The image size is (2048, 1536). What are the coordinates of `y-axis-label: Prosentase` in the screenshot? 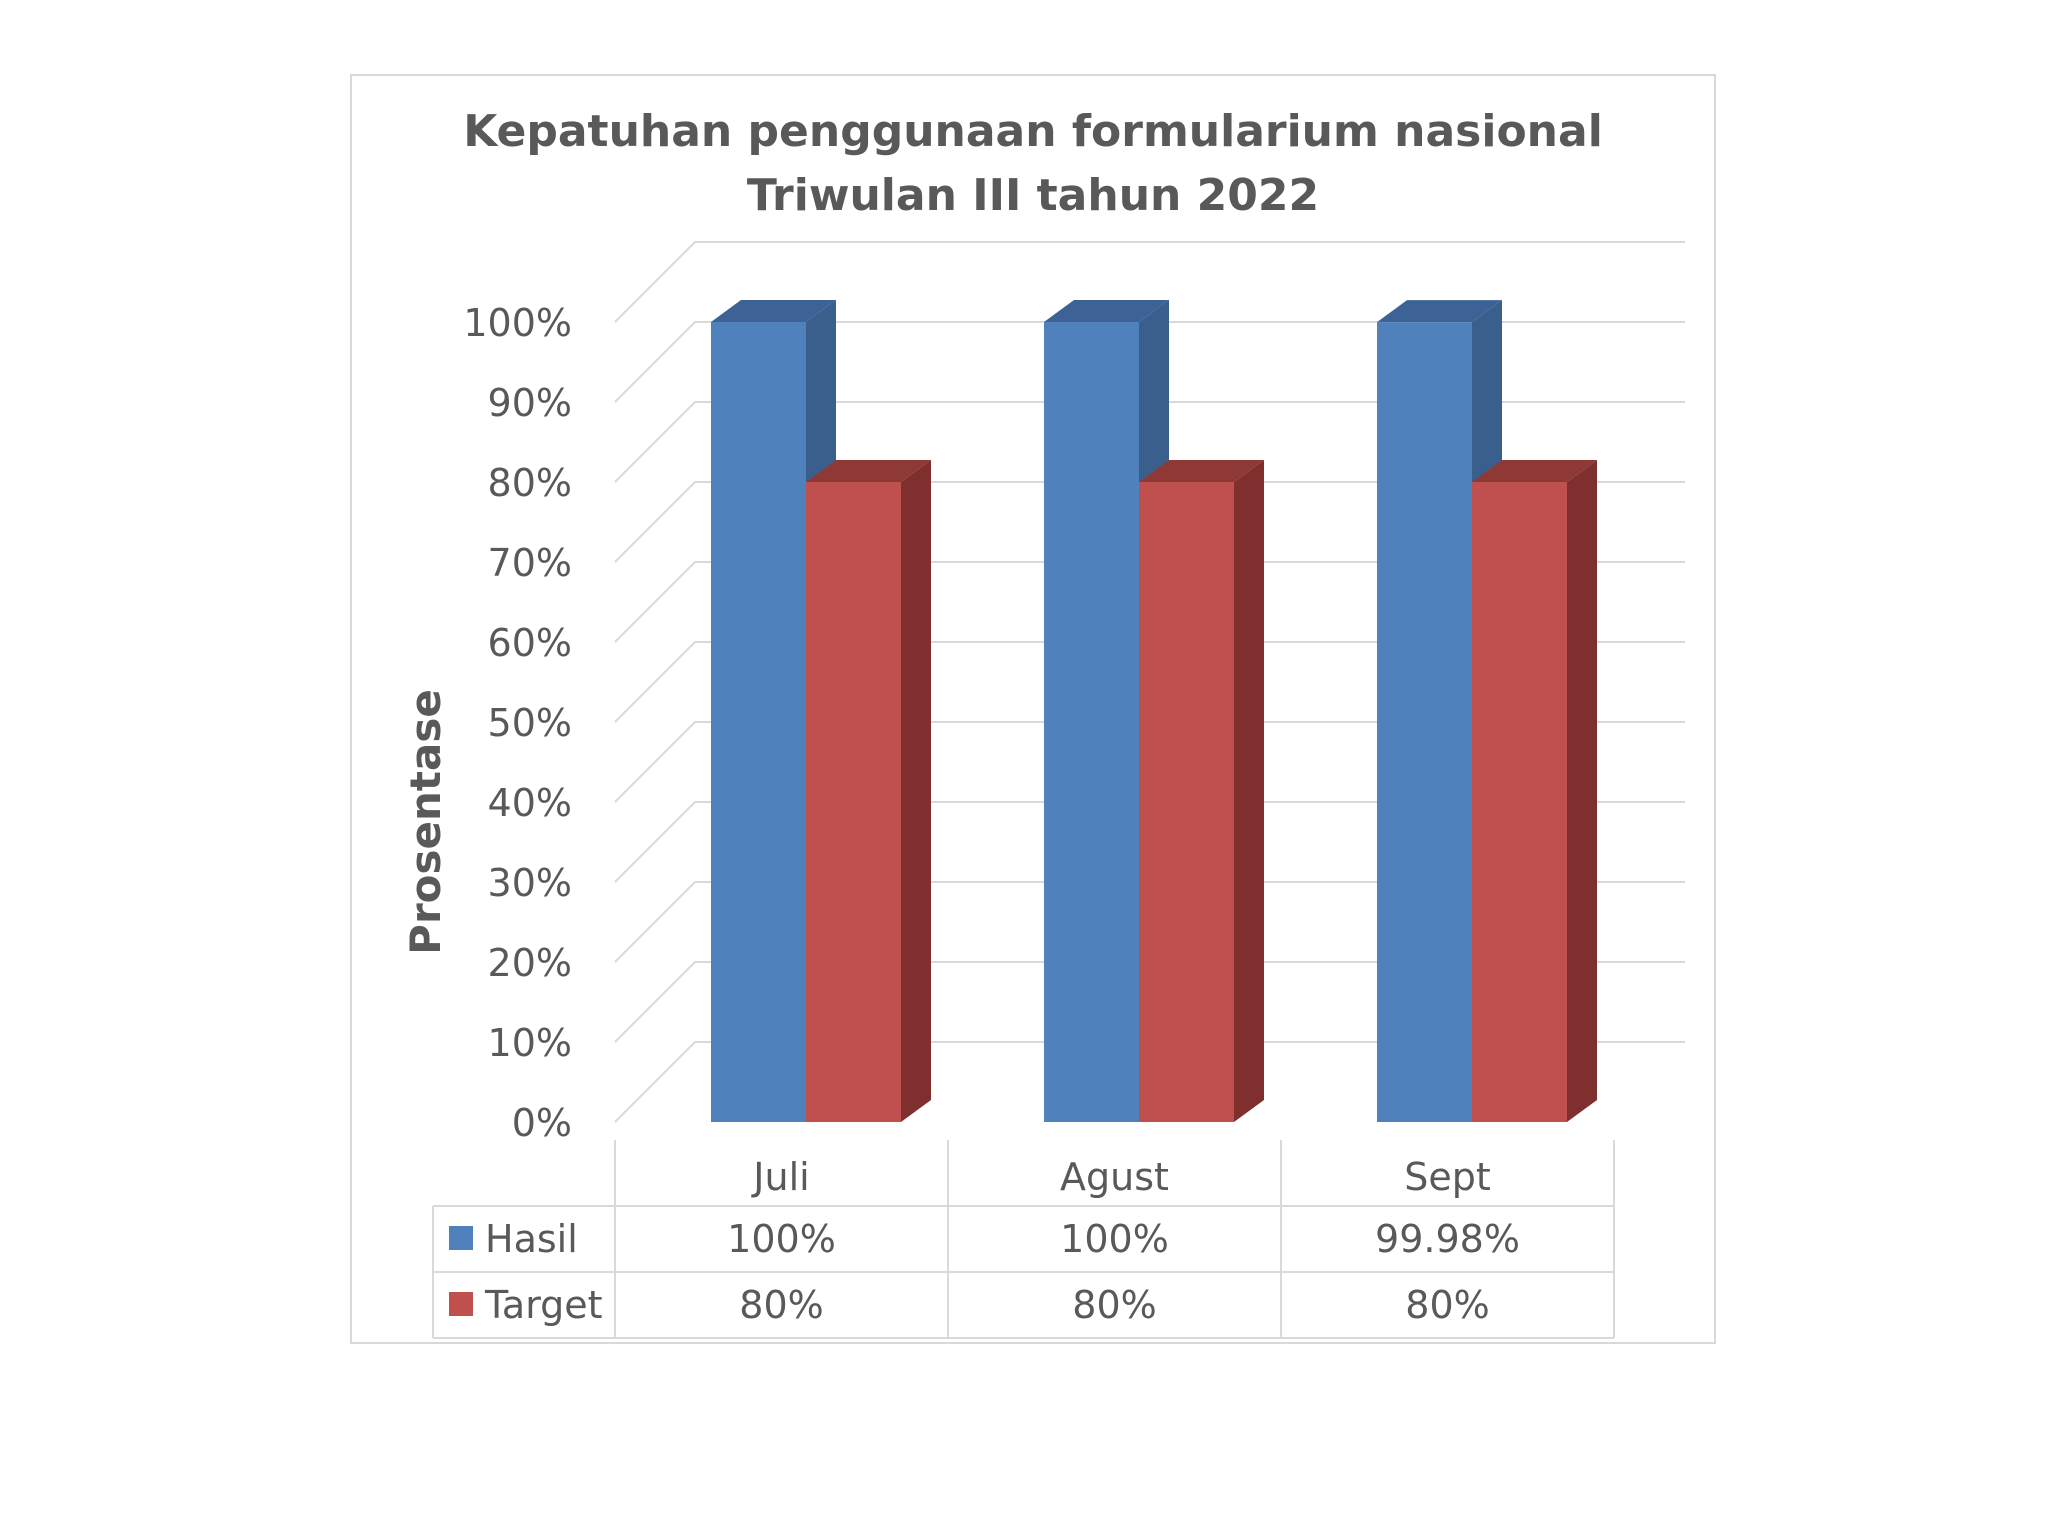 It's located at (425, 822).